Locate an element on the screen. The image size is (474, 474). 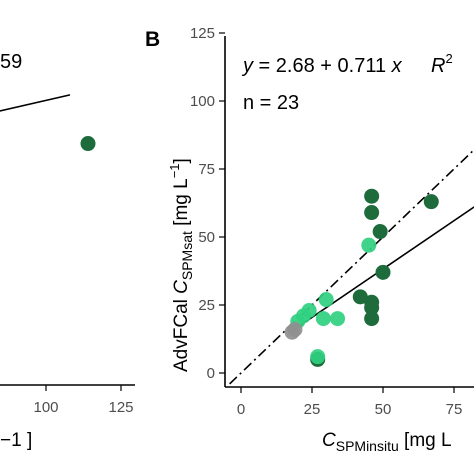
panel-a-marks is located at coordinates (48, 123).